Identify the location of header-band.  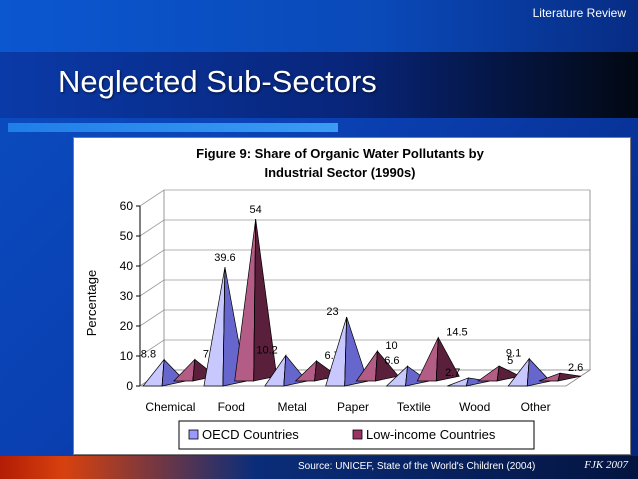
(319, 26).